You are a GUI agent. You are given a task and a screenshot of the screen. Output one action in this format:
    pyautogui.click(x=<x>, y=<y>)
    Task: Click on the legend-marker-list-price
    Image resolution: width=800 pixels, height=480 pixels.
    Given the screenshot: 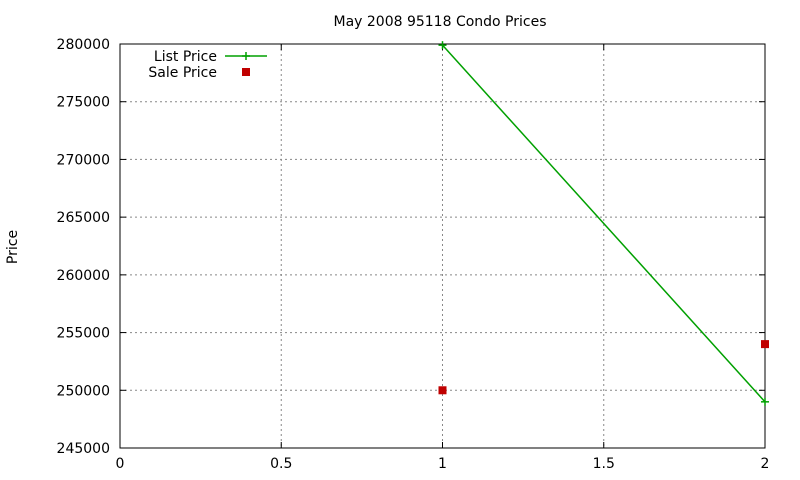 What is the action you would take?
    pyautogui.click(x=246, y=56)
    